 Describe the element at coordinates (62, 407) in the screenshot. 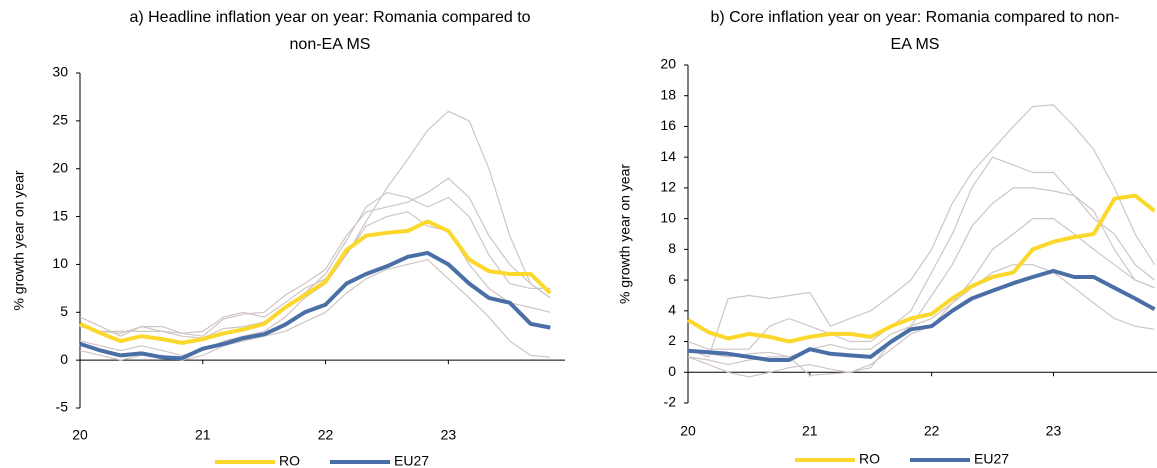

I see `y-tick-label: -5` at that location.